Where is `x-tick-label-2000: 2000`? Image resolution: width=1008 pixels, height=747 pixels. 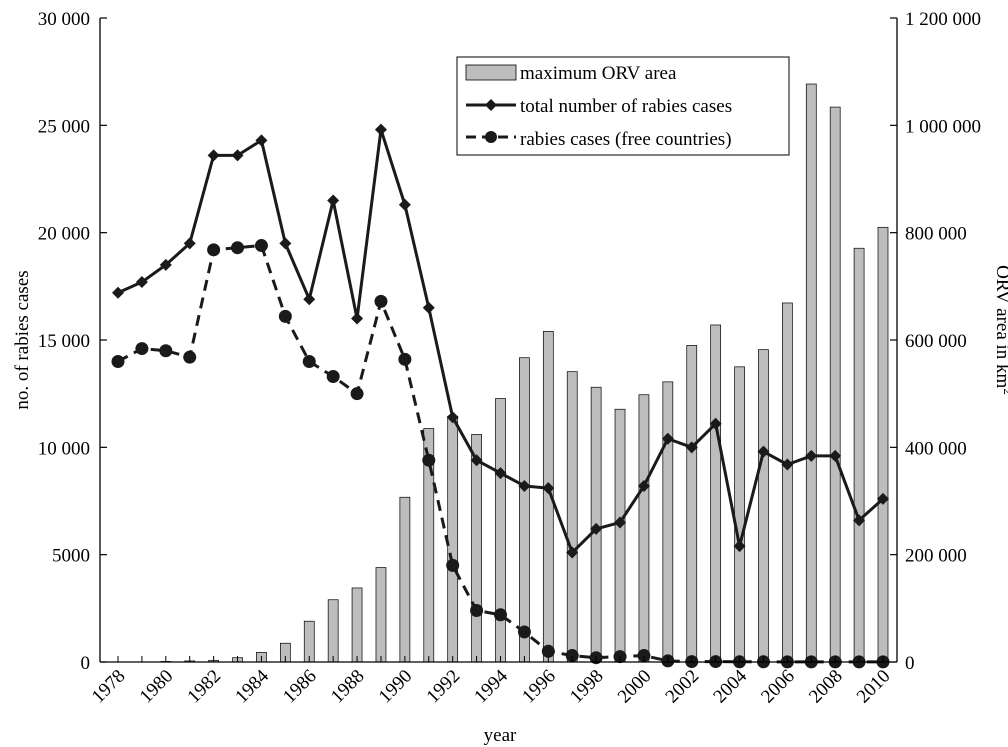
x-tick-label-2000: 2000 is located at coordinates (635, 687).